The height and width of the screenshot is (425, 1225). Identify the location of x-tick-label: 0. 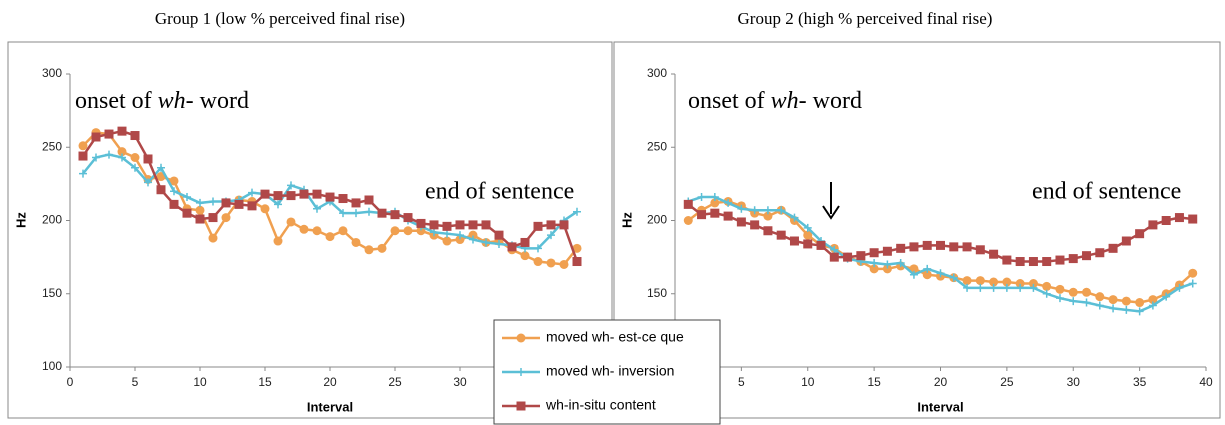
(70, 382).